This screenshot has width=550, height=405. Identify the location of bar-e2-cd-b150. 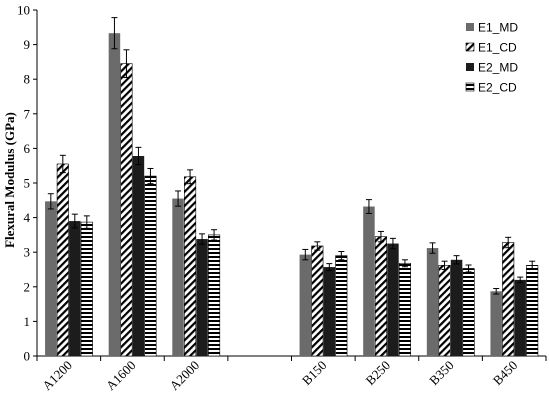
(341, 306).